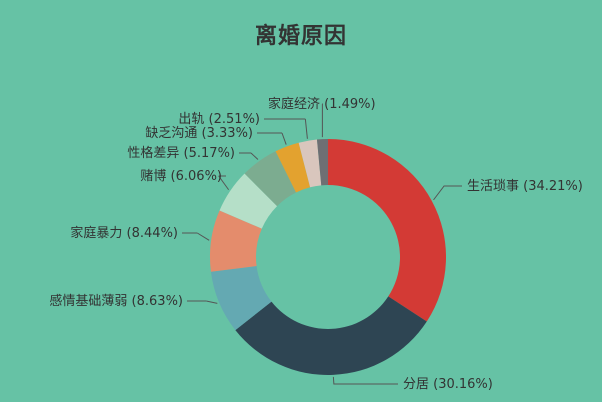  I want to click on slice-label-5: 赌博 (6.06%), so click(181, 176).